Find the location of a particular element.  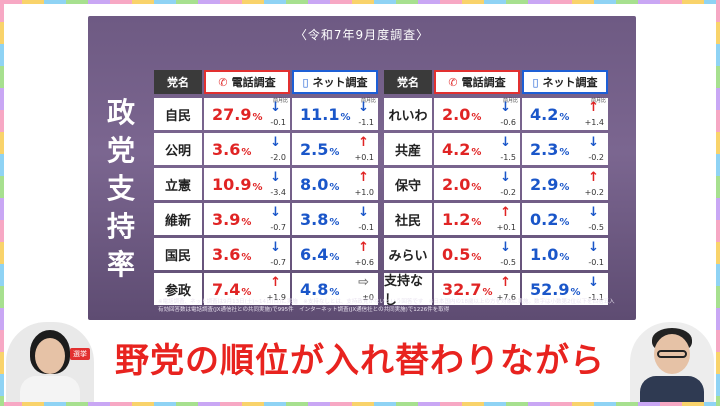

header-net: ▯ ネット調査 is located at coordinates (335, 82).